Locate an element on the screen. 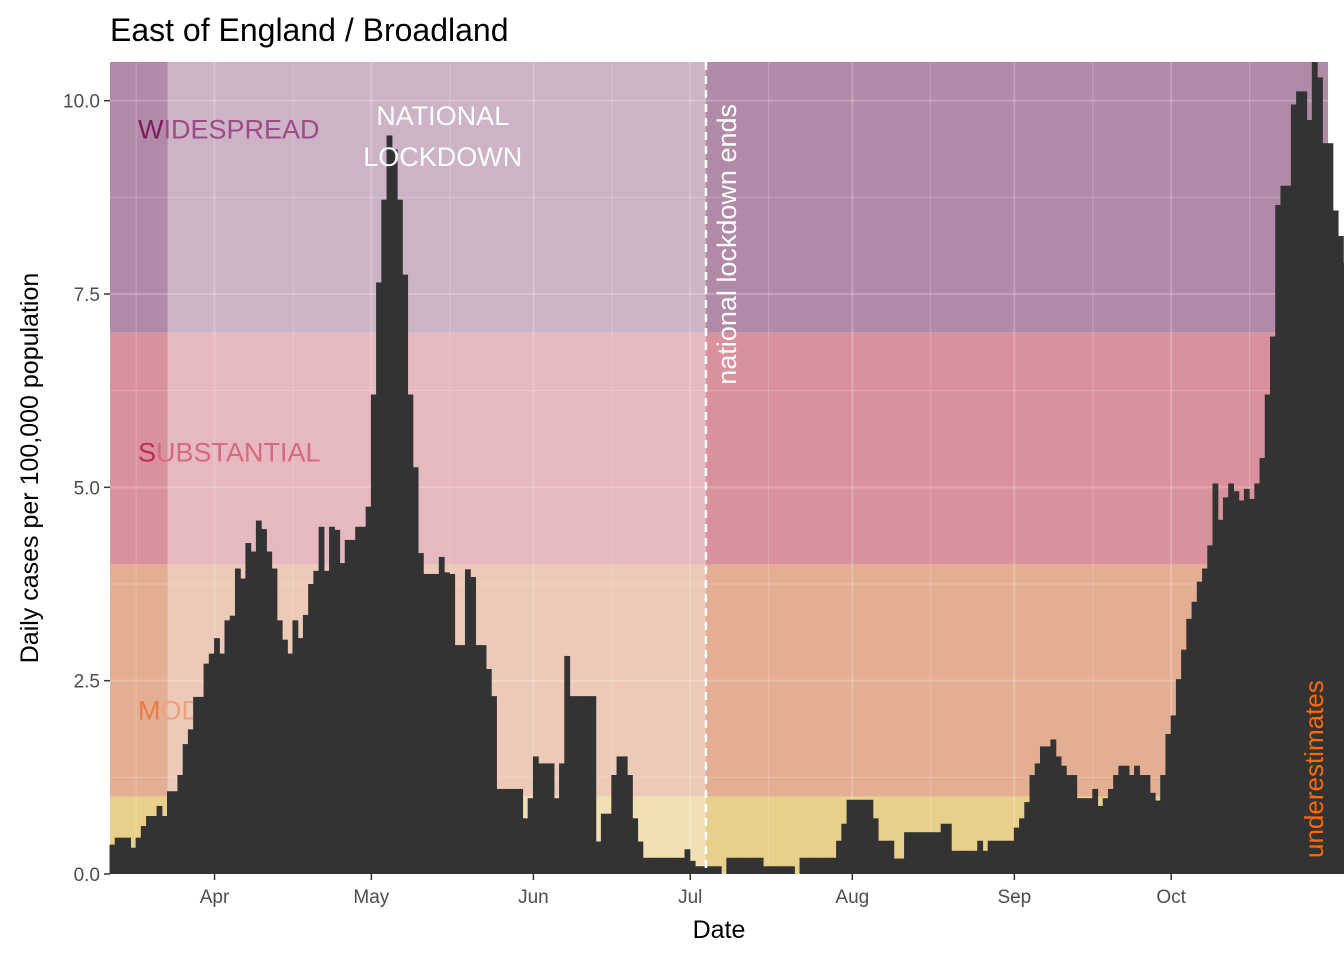  band-label: MOD is located at coordinates (169, 711).